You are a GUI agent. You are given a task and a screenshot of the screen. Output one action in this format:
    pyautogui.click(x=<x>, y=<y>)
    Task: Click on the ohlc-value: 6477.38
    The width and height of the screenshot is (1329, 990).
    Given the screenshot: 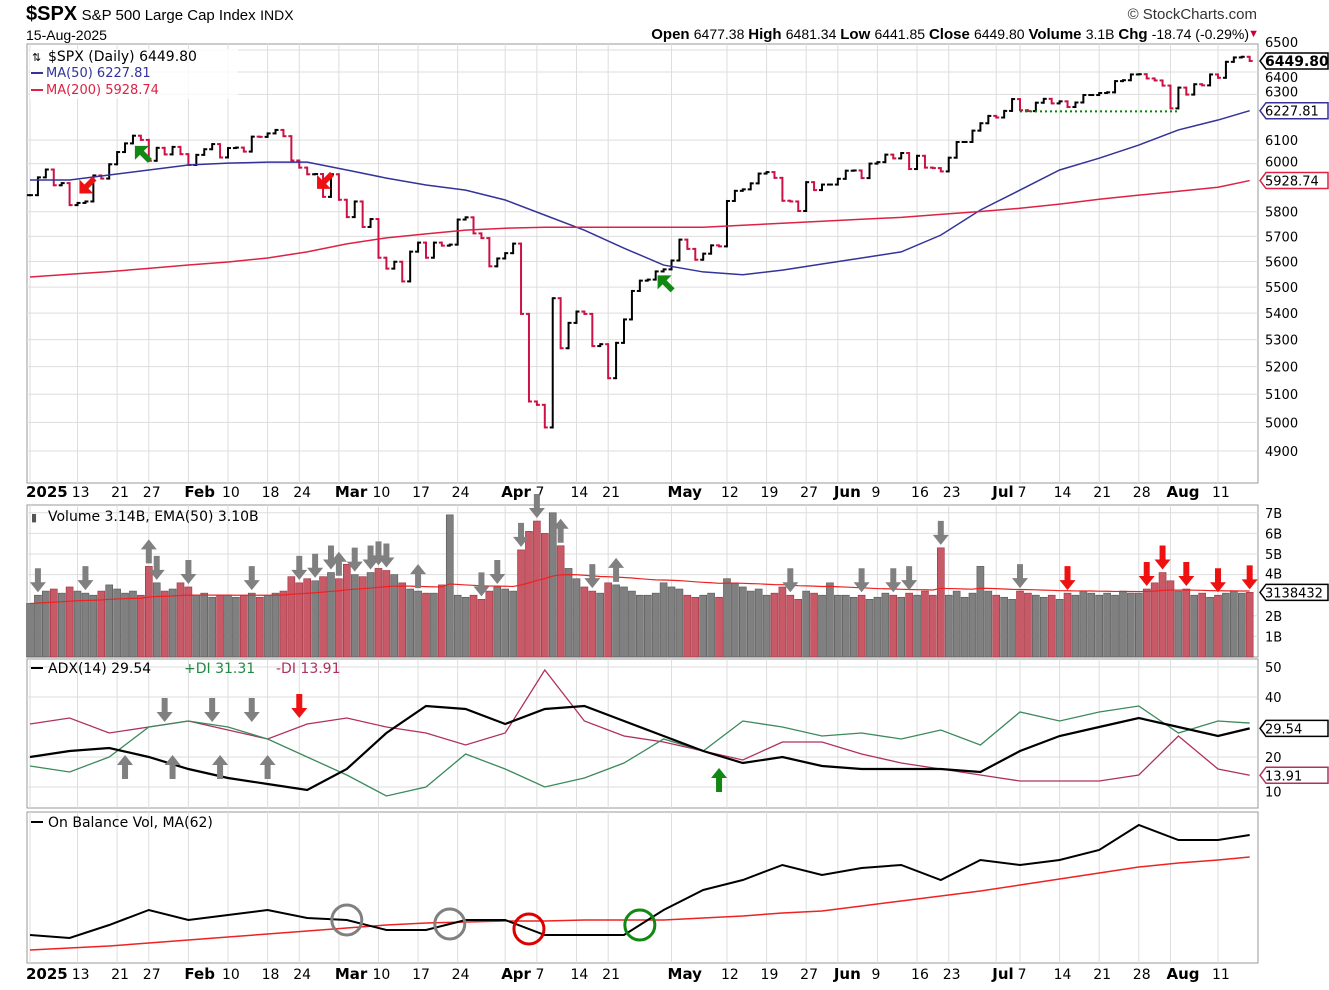 What is the action you would take?
    pyautogui.click(x=721, y=34)
    